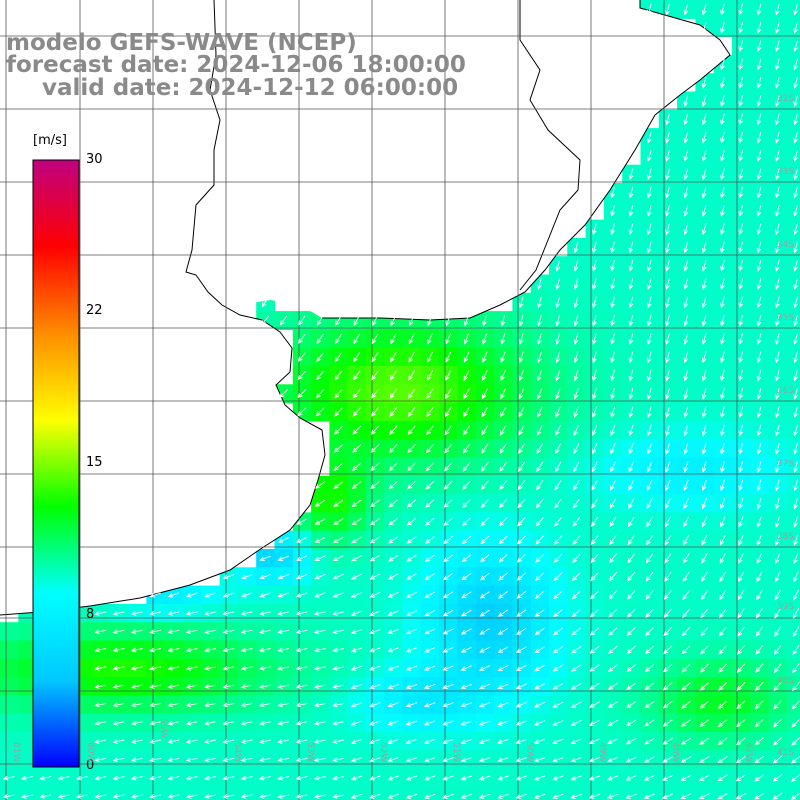 The width and height of the screenshot is (800, 800). Describe the element at coordinates (748, 752) in the screenshot. I see `lon-label-47w: 47W` at that location.